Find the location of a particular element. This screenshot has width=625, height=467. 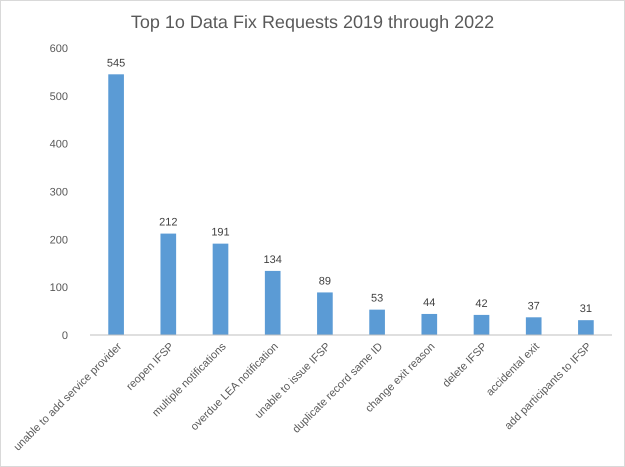

y-tick-label: 300 is located at coordinates (59, 192).